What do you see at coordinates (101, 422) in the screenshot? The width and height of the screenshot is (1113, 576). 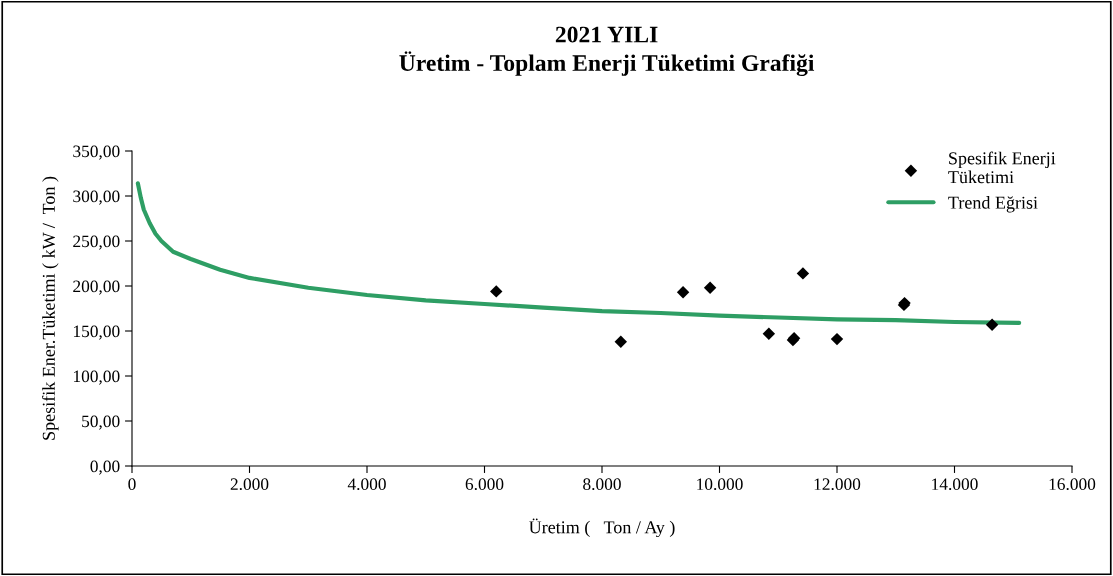 I see `y-tick-label: 50,00` at bounding box center [101, 422].